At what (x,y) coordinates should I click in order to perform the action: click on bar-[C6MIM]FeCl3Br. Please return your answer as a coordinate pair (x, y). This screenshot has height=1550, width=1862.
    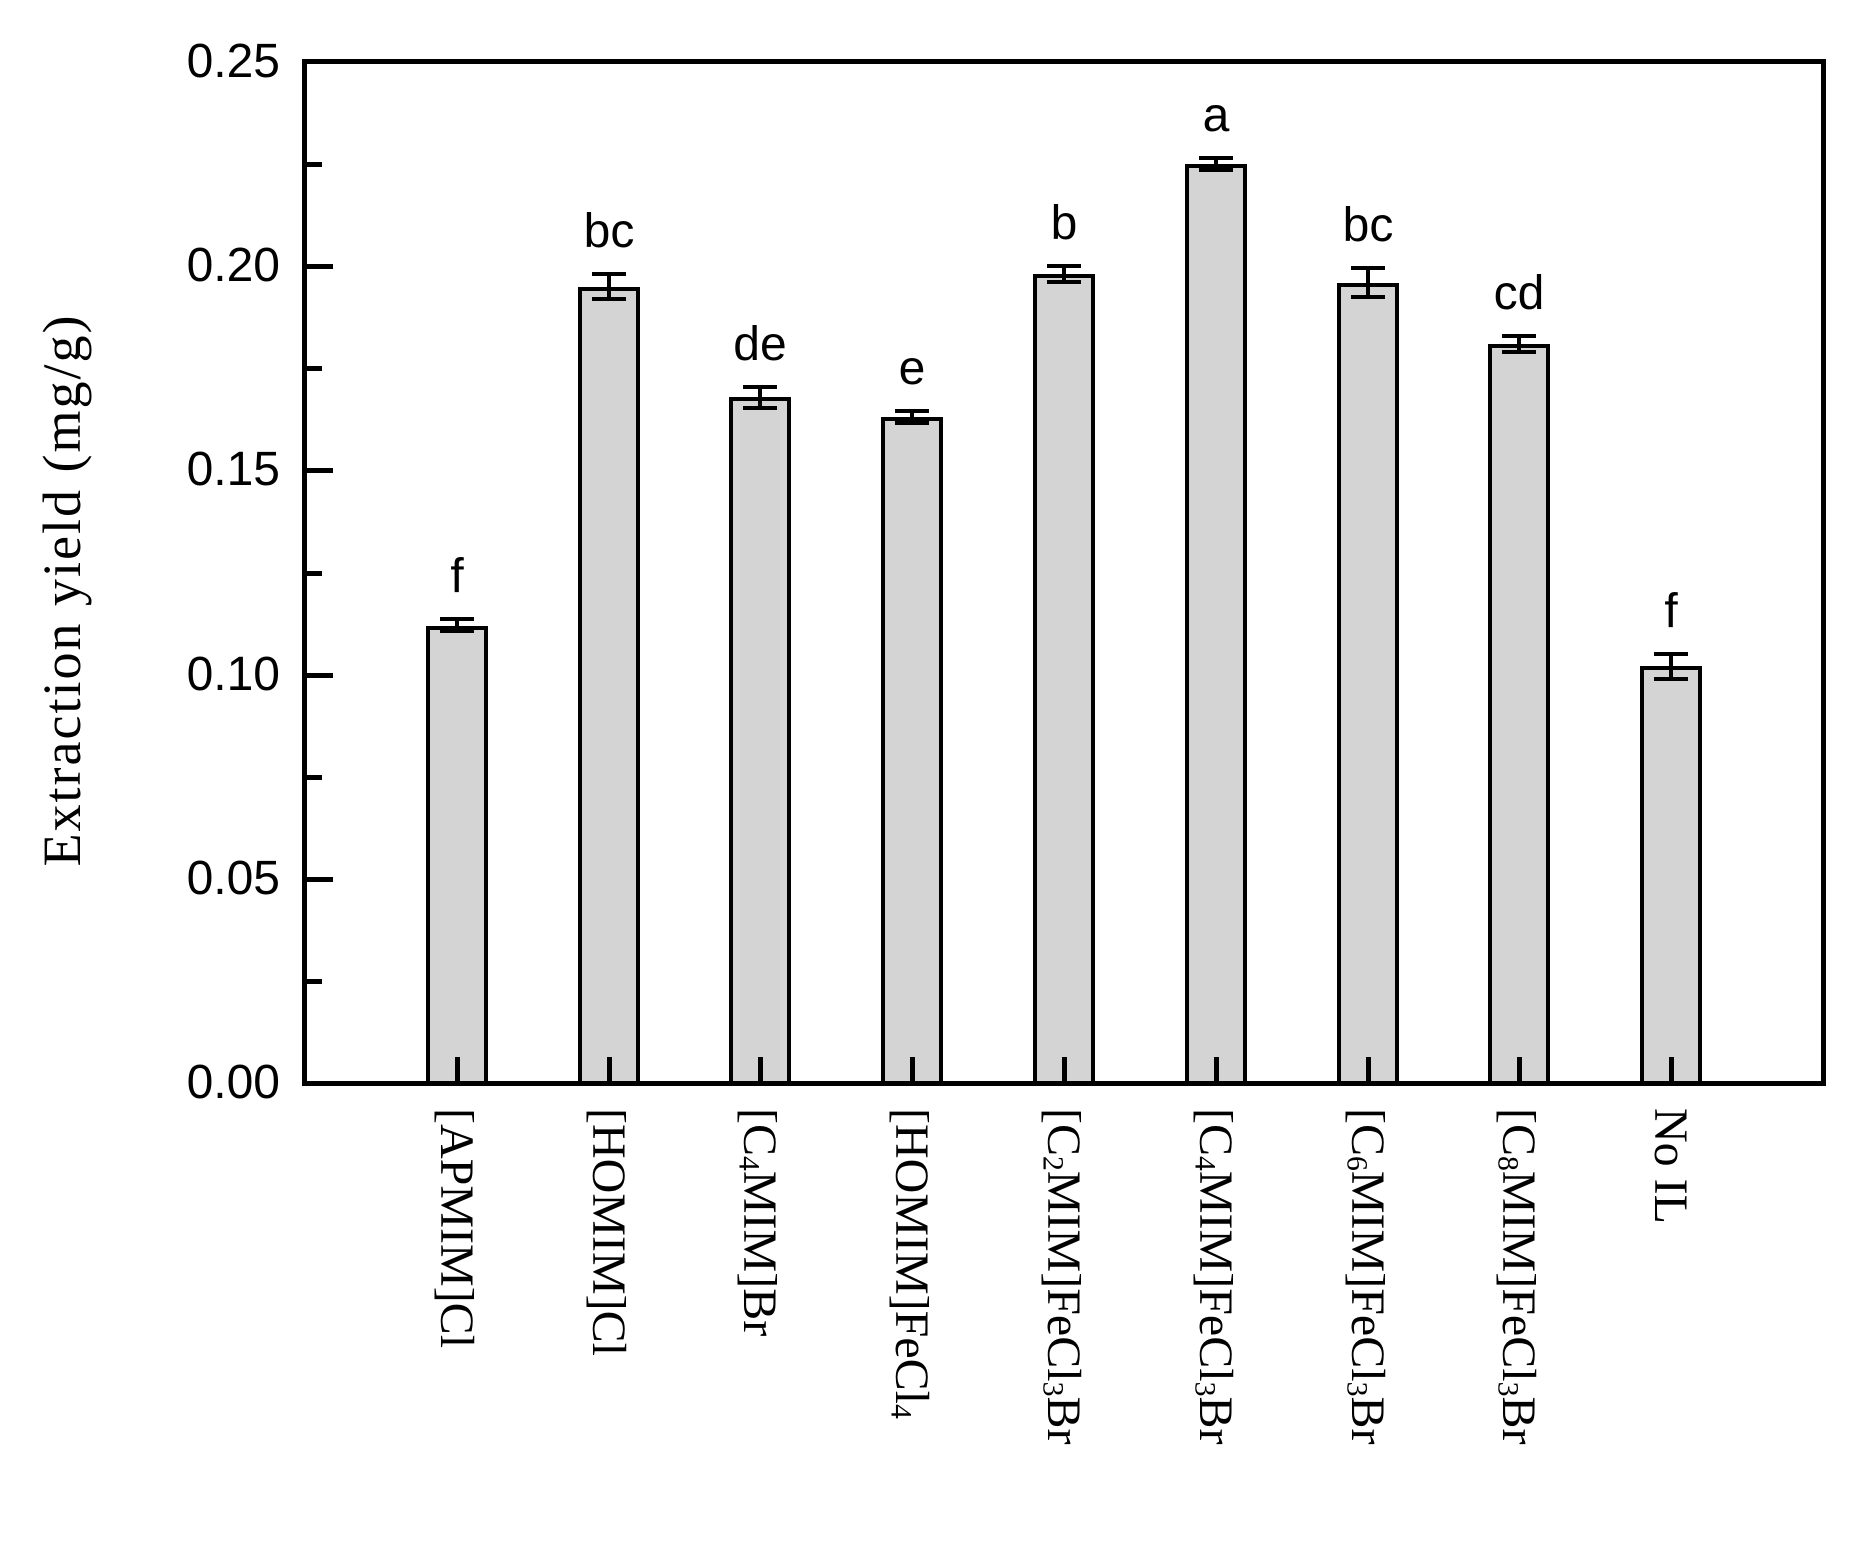
    Looking at the image, I should click on (1368, 684).